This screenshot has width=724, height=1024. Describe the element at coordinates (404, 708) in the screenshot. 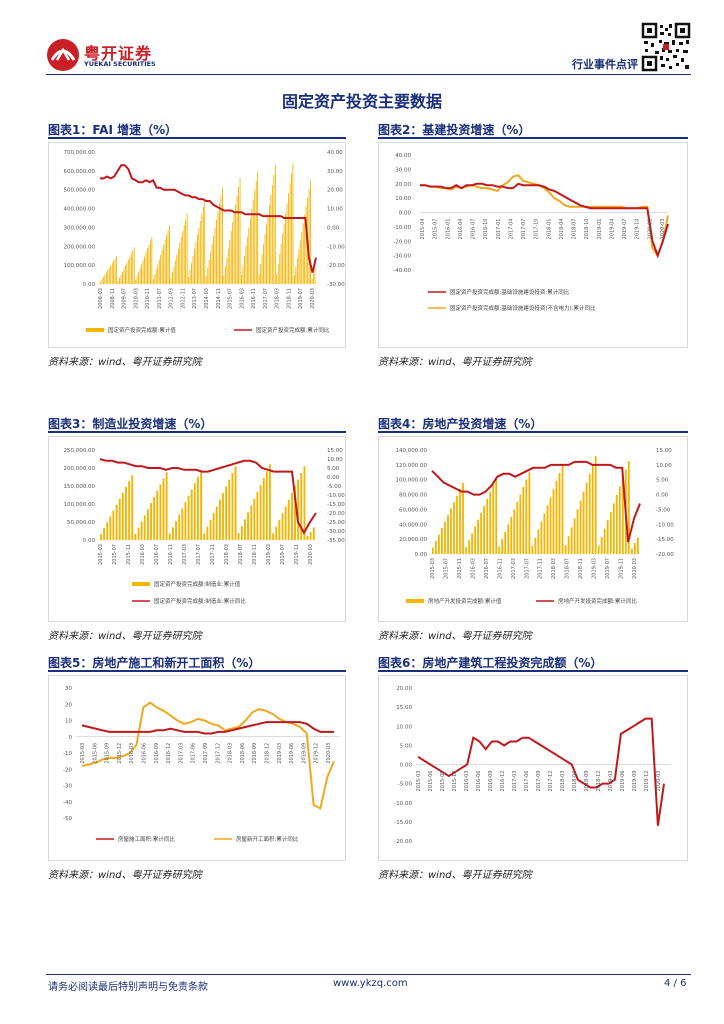

I see `left-axis-tick-label: 15.00` at that location.